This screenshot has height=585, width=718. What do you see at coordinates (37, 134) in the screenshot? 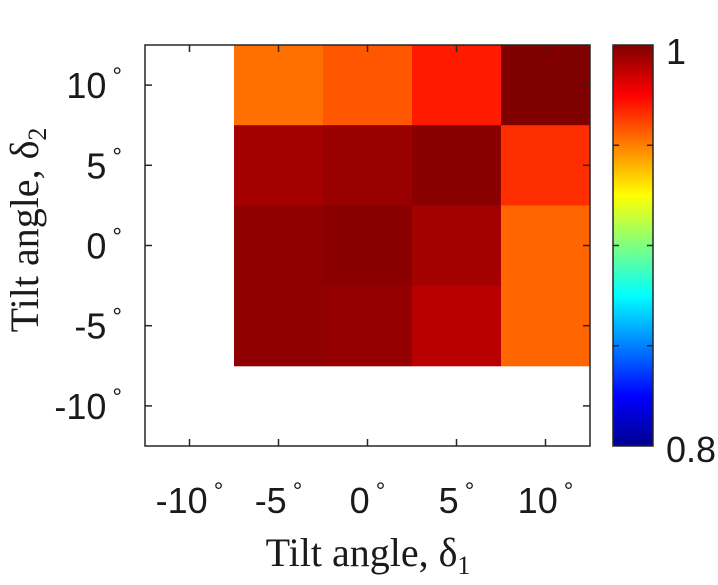
I see `y-axis-title-subscript: 2` at bounding box center [37, 134].